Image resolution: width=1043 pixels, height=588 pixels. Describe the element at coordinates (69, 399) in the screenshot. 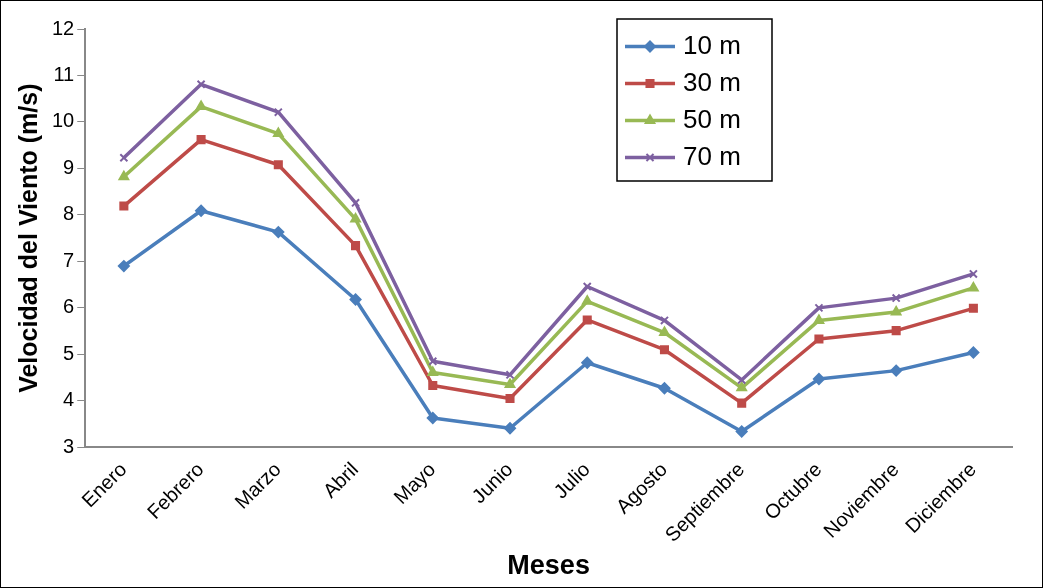

I see `y-tick-label: 4` at that location.